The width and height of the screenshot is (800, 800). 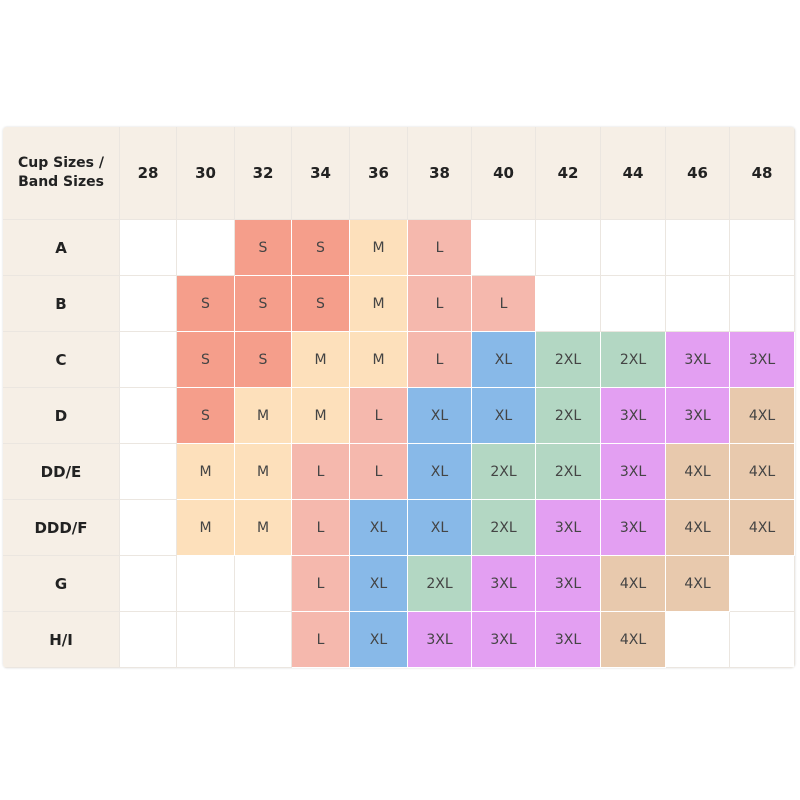 What do you see at coordinates (61, 416) in the screenshot?
I see `cup-size-header: D` at bounding box center [61, 416].